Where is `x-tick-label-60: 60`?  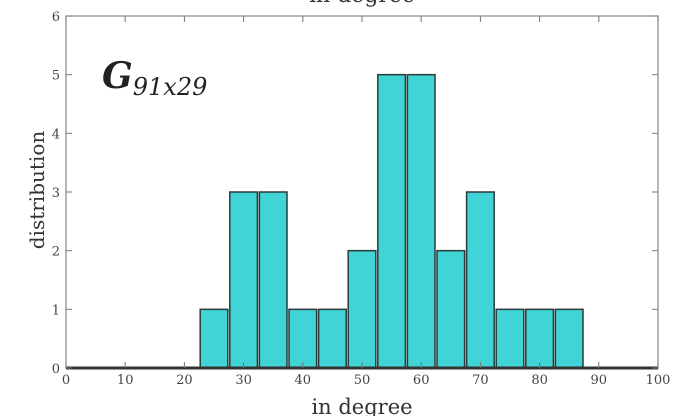
x-tick-label-60: 60 is located at coordinates (421, 380).